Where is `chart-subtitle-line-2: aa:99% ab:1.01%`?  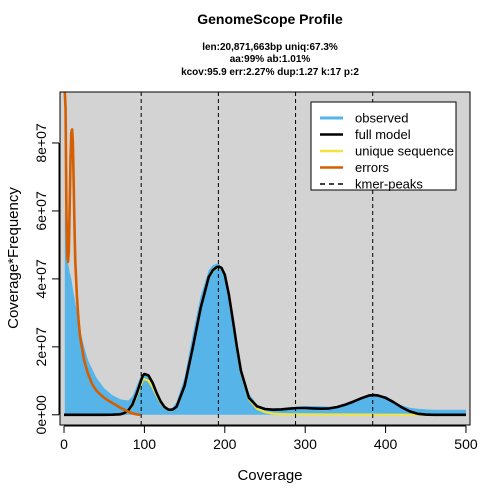
chart-subtitle-line-2: aa:99% ab:1.01% is located at coordinates (270, 59).